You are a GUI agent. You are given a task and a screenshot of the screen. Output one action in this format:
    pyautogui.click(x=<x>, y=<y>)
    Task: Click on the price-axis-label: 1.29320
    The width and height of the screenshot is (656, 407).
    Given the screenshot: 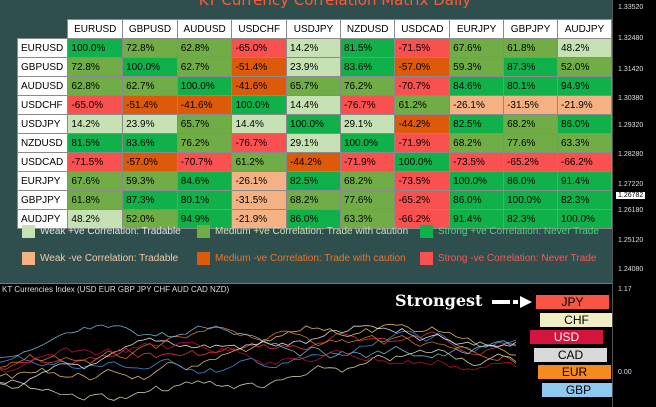 What is the action you would take?
    pyautogui.click(x=631, y=125)
    